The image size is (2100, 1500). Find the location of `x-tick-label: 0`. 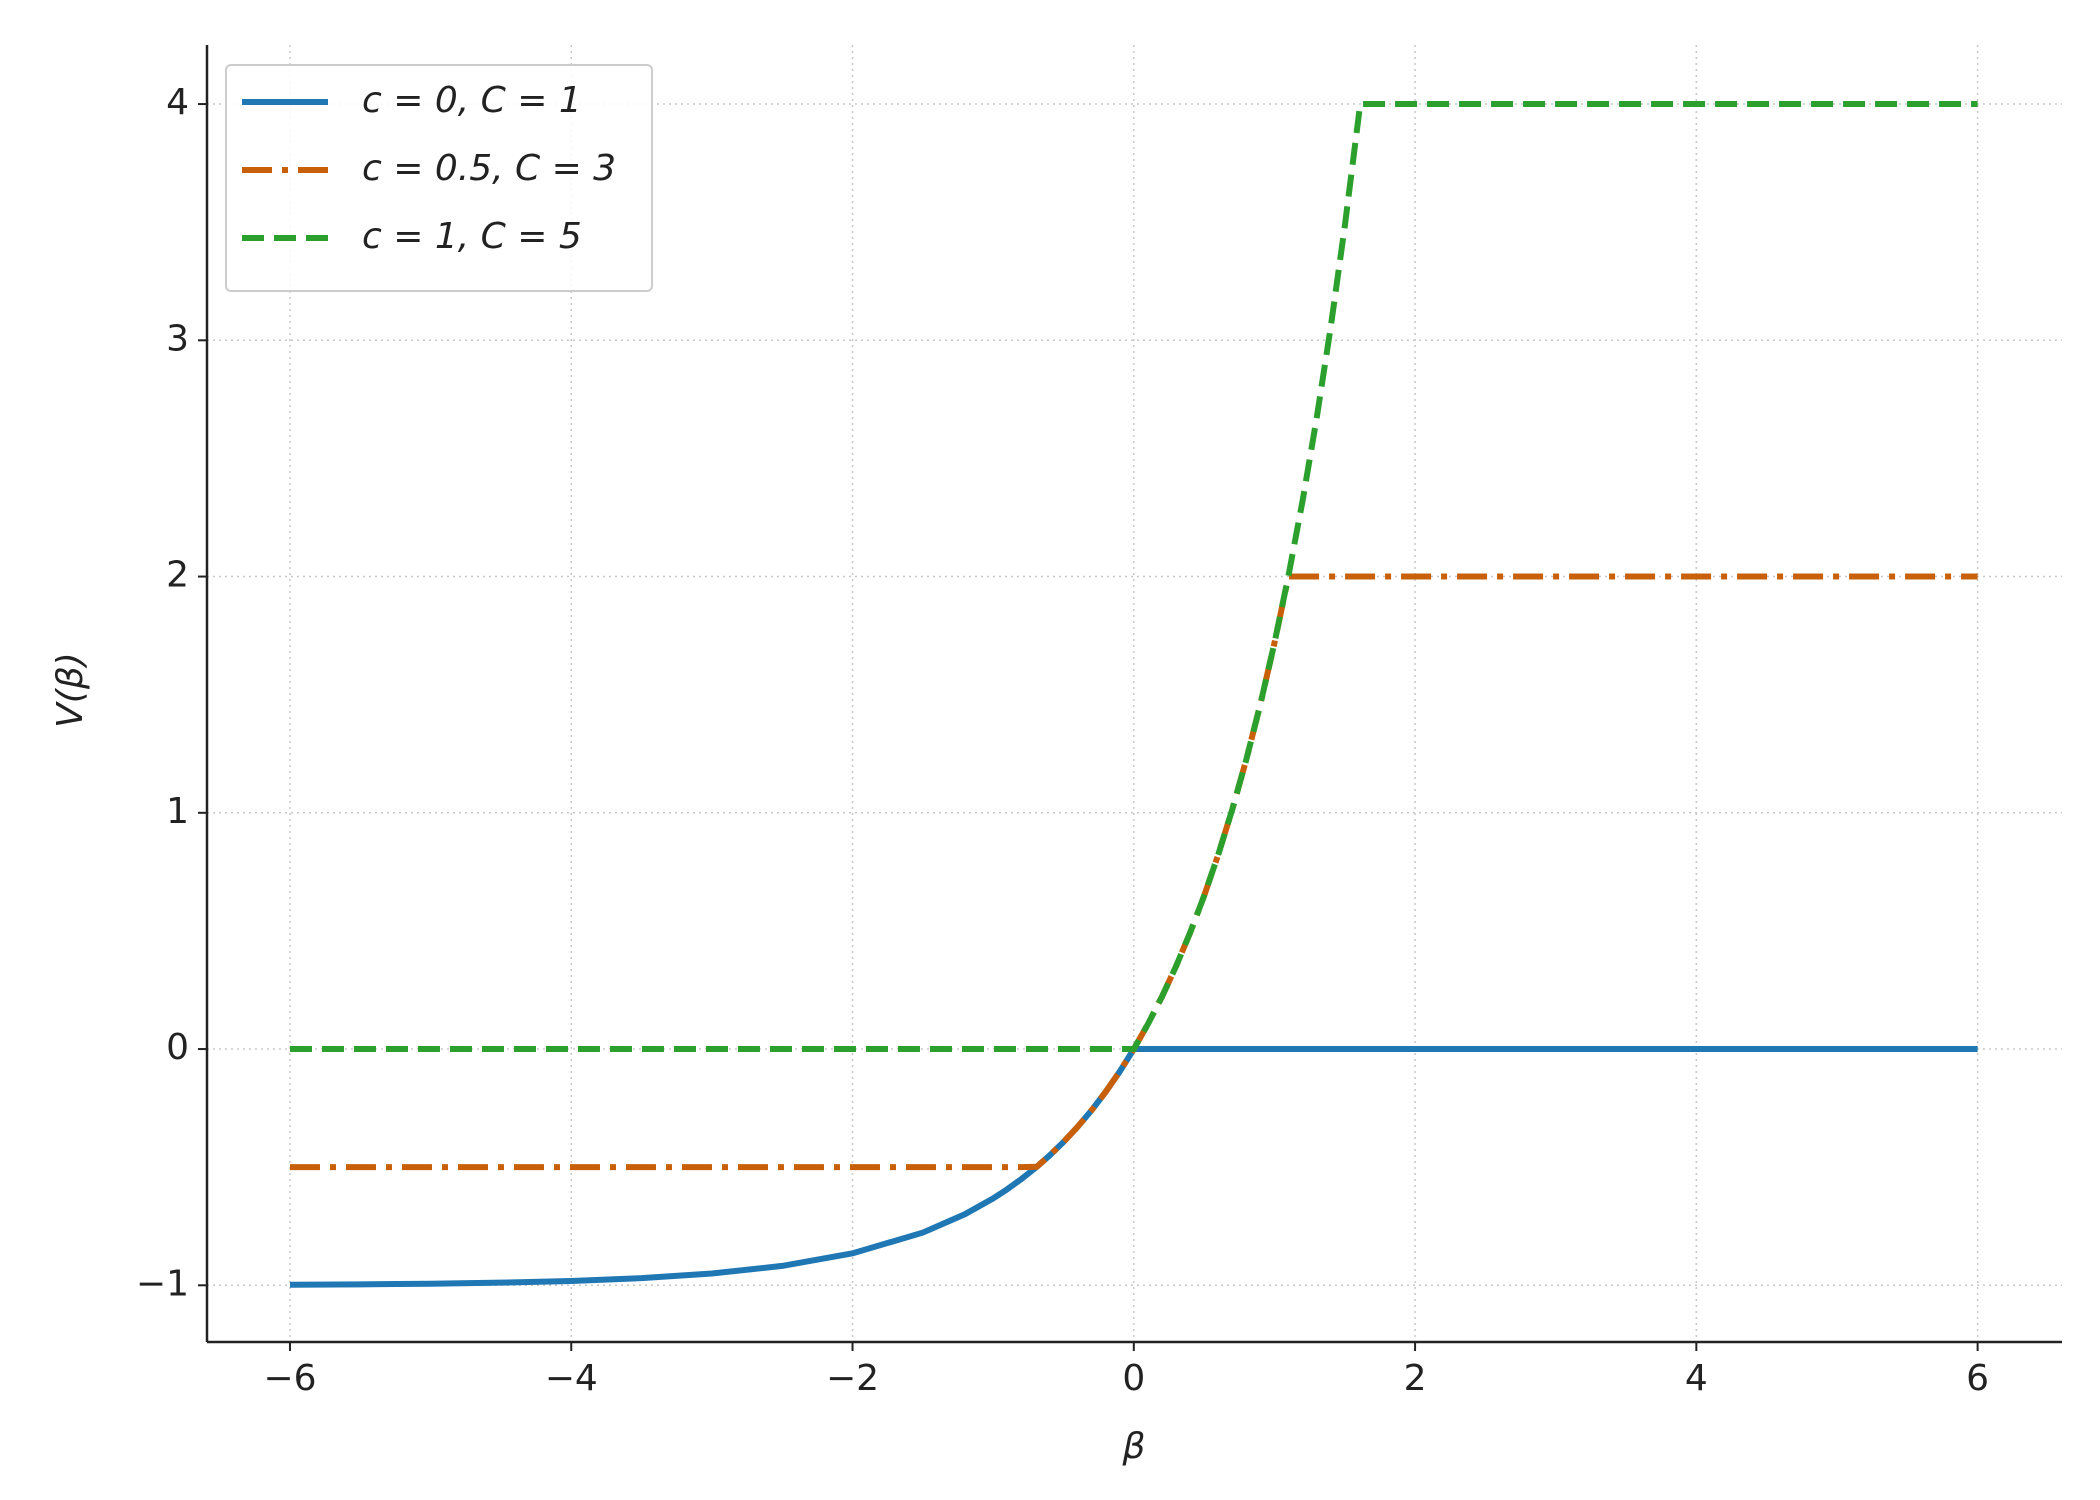

x-tick-label: 0 is located at coordinates (1133, 1378).